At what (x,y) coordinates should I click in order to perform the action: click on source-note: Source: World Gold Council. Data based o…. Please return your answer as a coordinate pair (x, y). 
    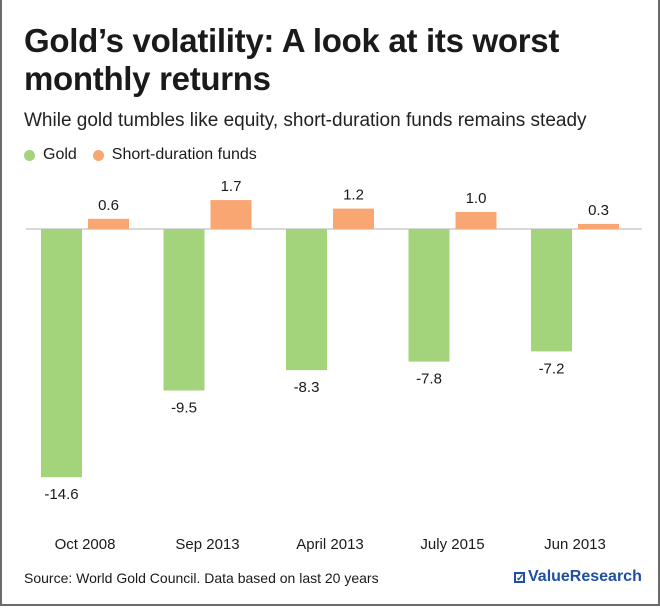
    Looking at the image, I should click on (201, 578).